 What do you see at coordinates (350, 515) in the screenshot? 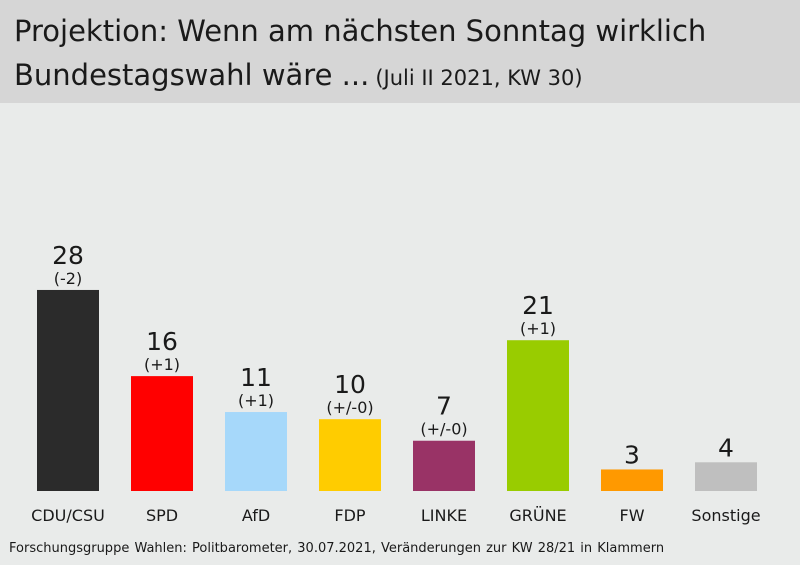
I see `category-label-fdp: FDP` at bounding box center [350, 515].